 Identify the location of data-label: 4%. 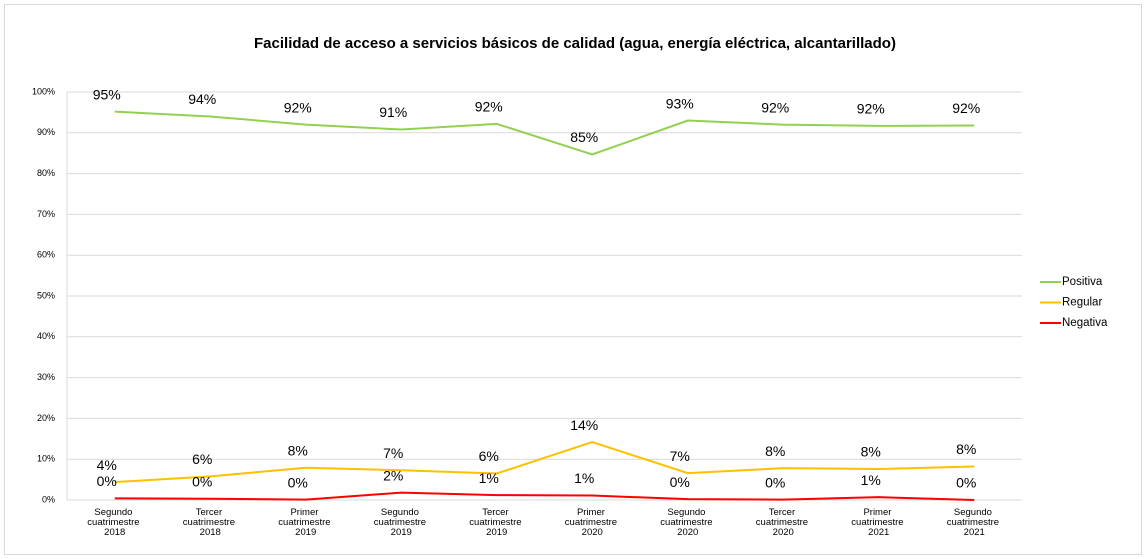
(107, 465).